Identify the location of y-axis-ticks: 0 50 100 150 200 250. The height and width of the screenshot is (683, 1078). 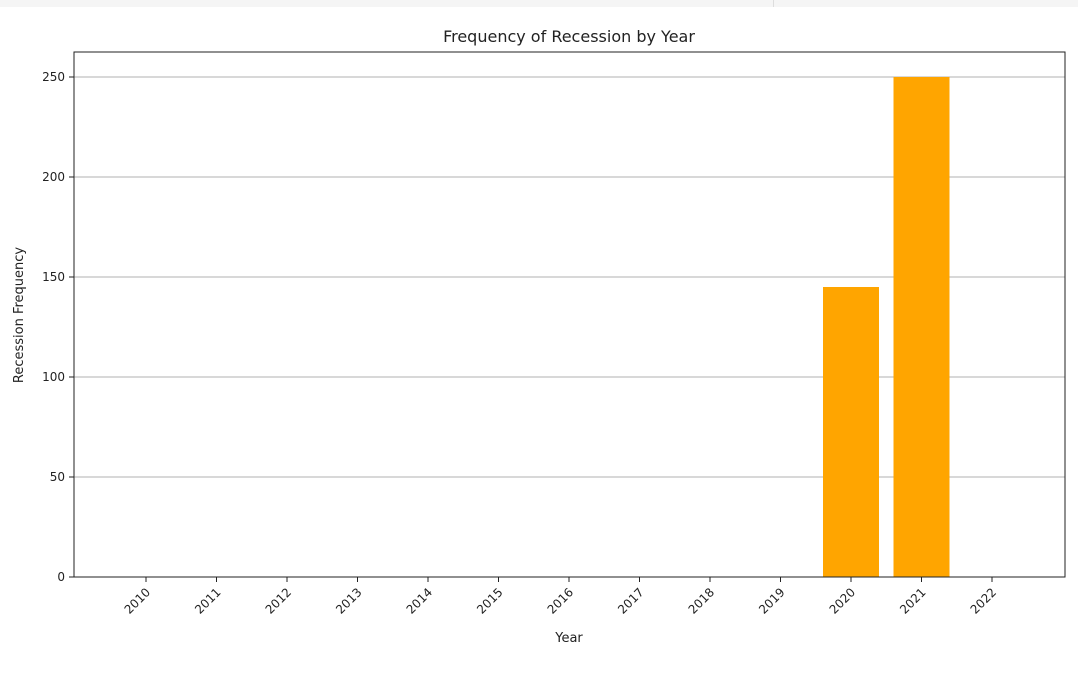
(58, 327).